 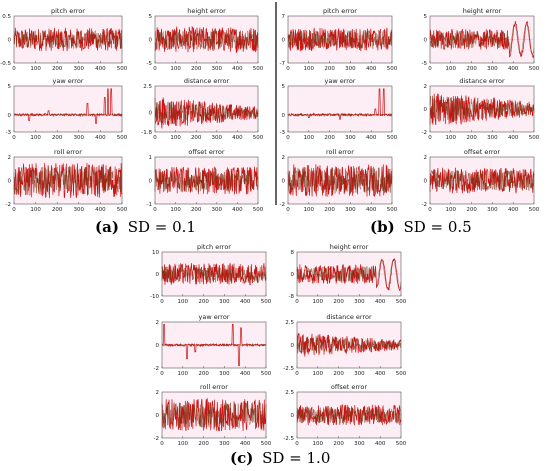 What do you see at coordinates (292, 297) in the screenshot?
I see `y-tick-label: -8` at bounding box center [292, 297].